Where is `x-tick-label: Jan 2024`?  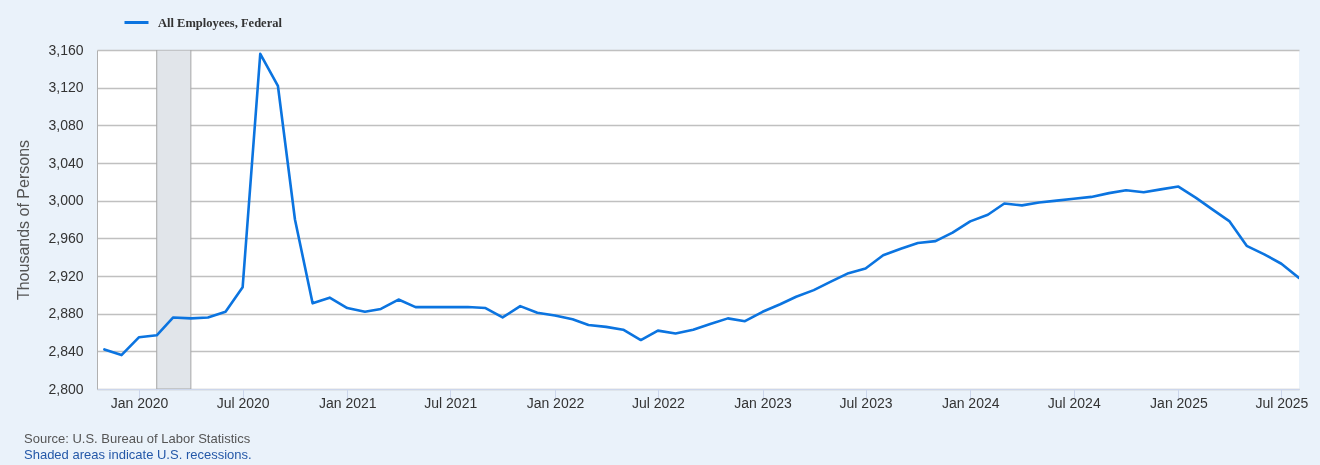
x-tick-label: Jan 2024 is located at coordinates (970, 402).